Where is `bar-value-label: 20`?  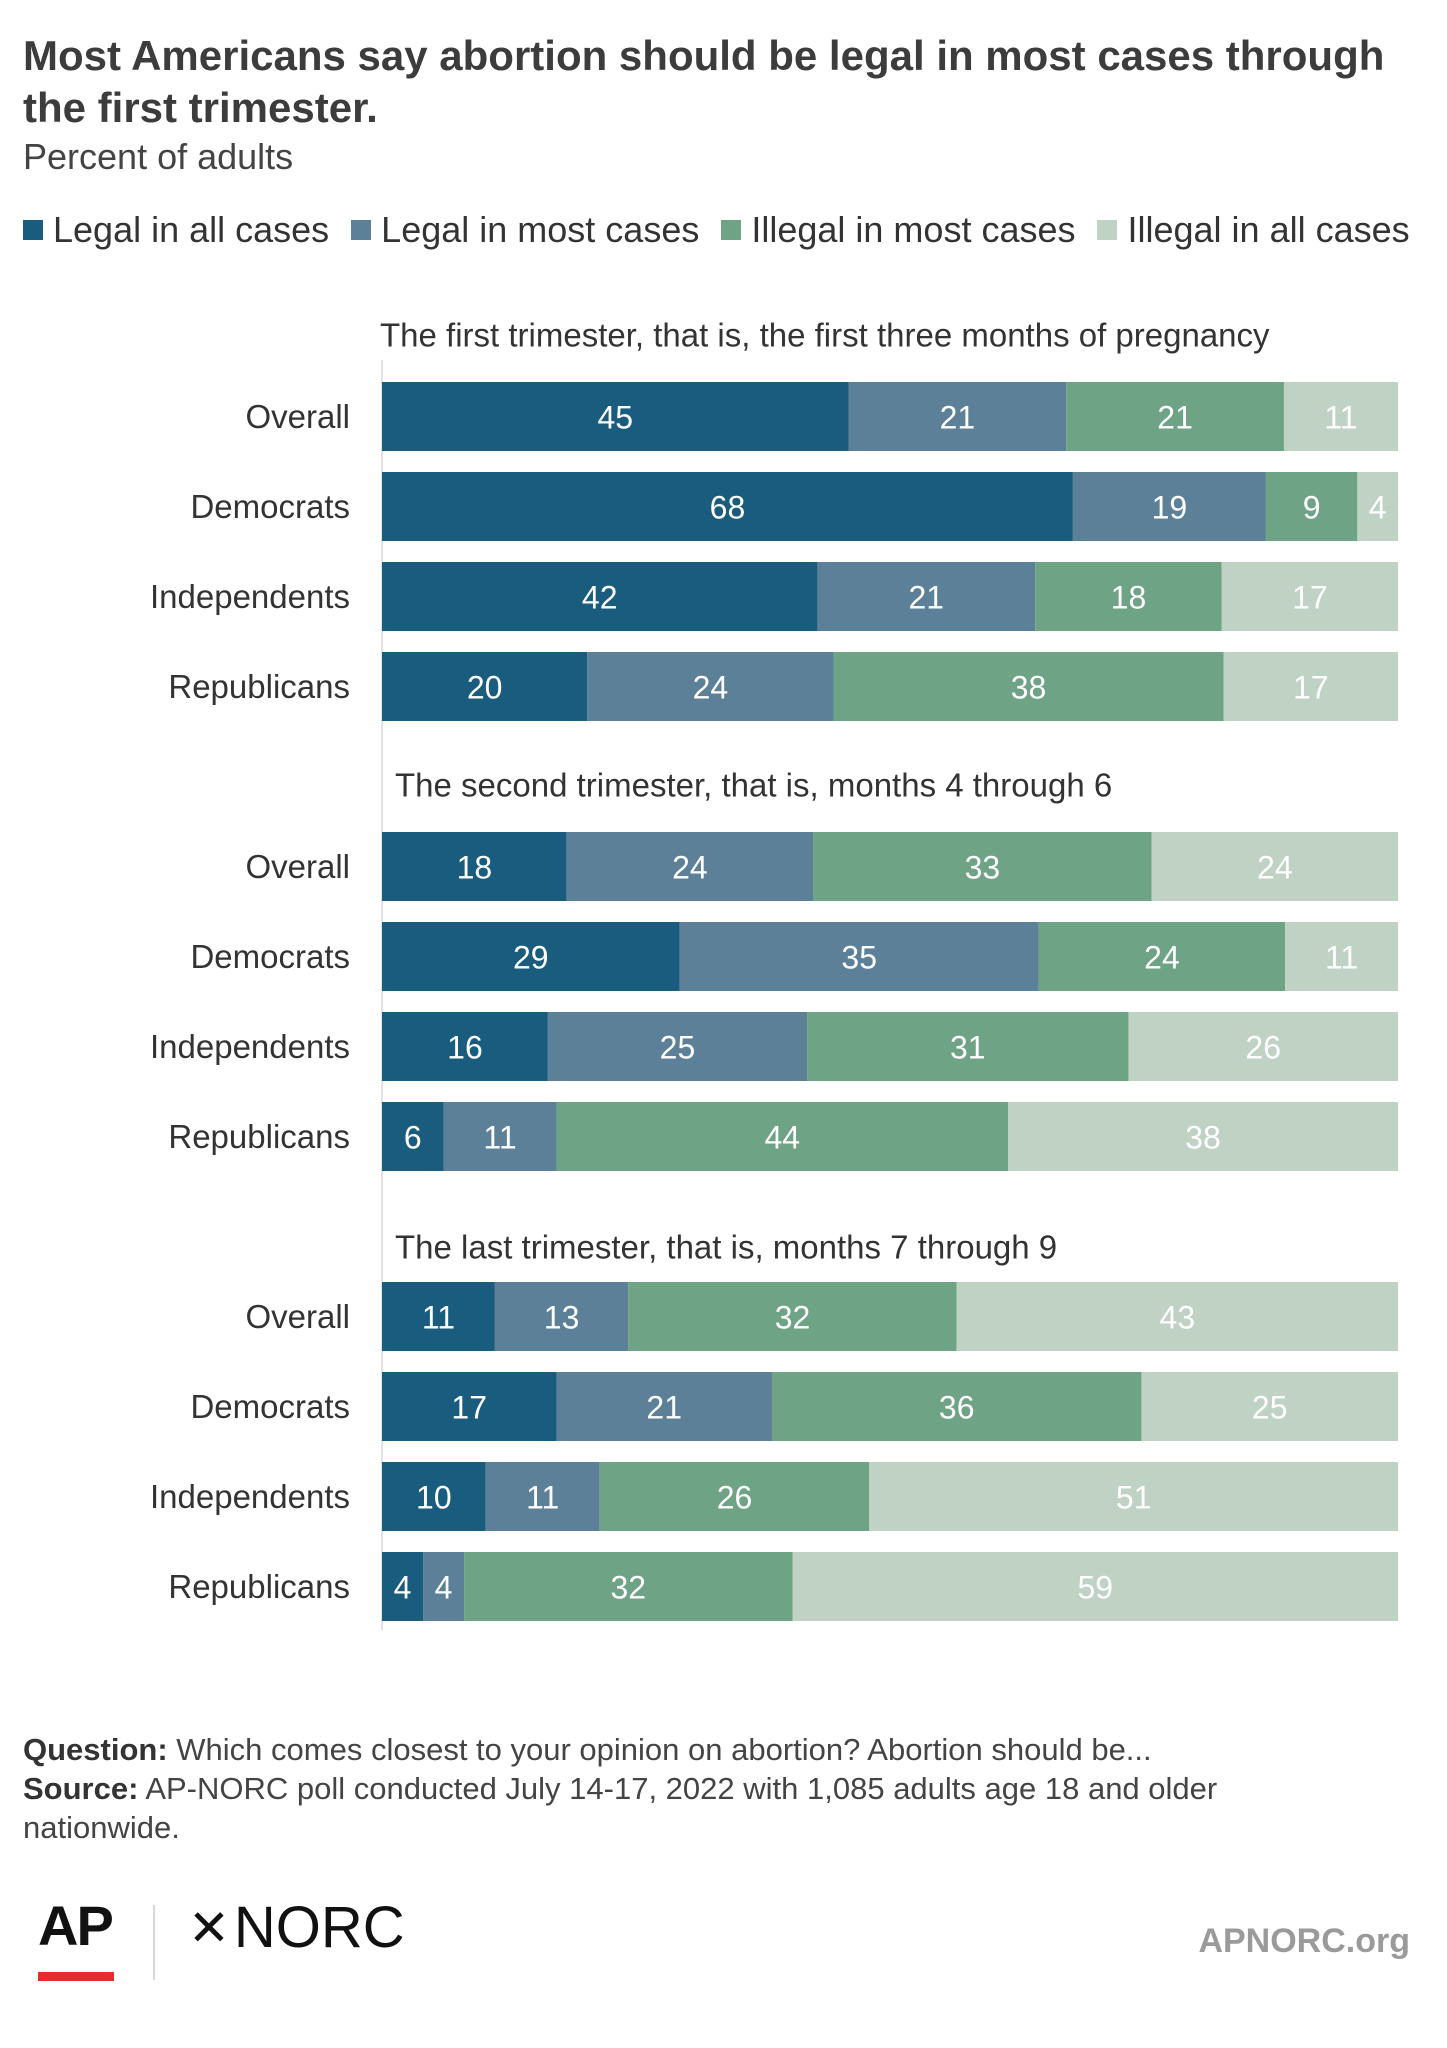
bar-value-label: 20 is located at coordinates (485, 688).